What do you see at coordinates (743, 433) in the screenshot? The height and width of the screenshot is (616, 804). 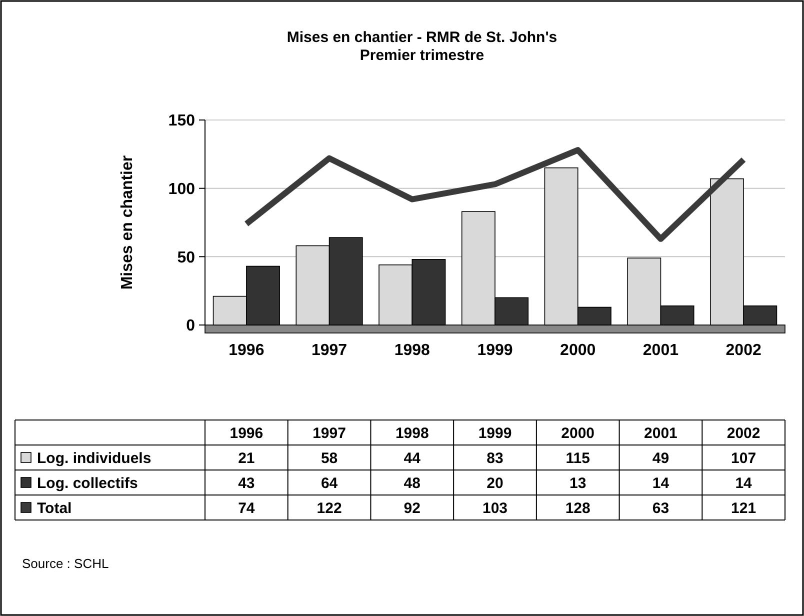 I see `category-label: 2002` at bounding box center [743, 433].